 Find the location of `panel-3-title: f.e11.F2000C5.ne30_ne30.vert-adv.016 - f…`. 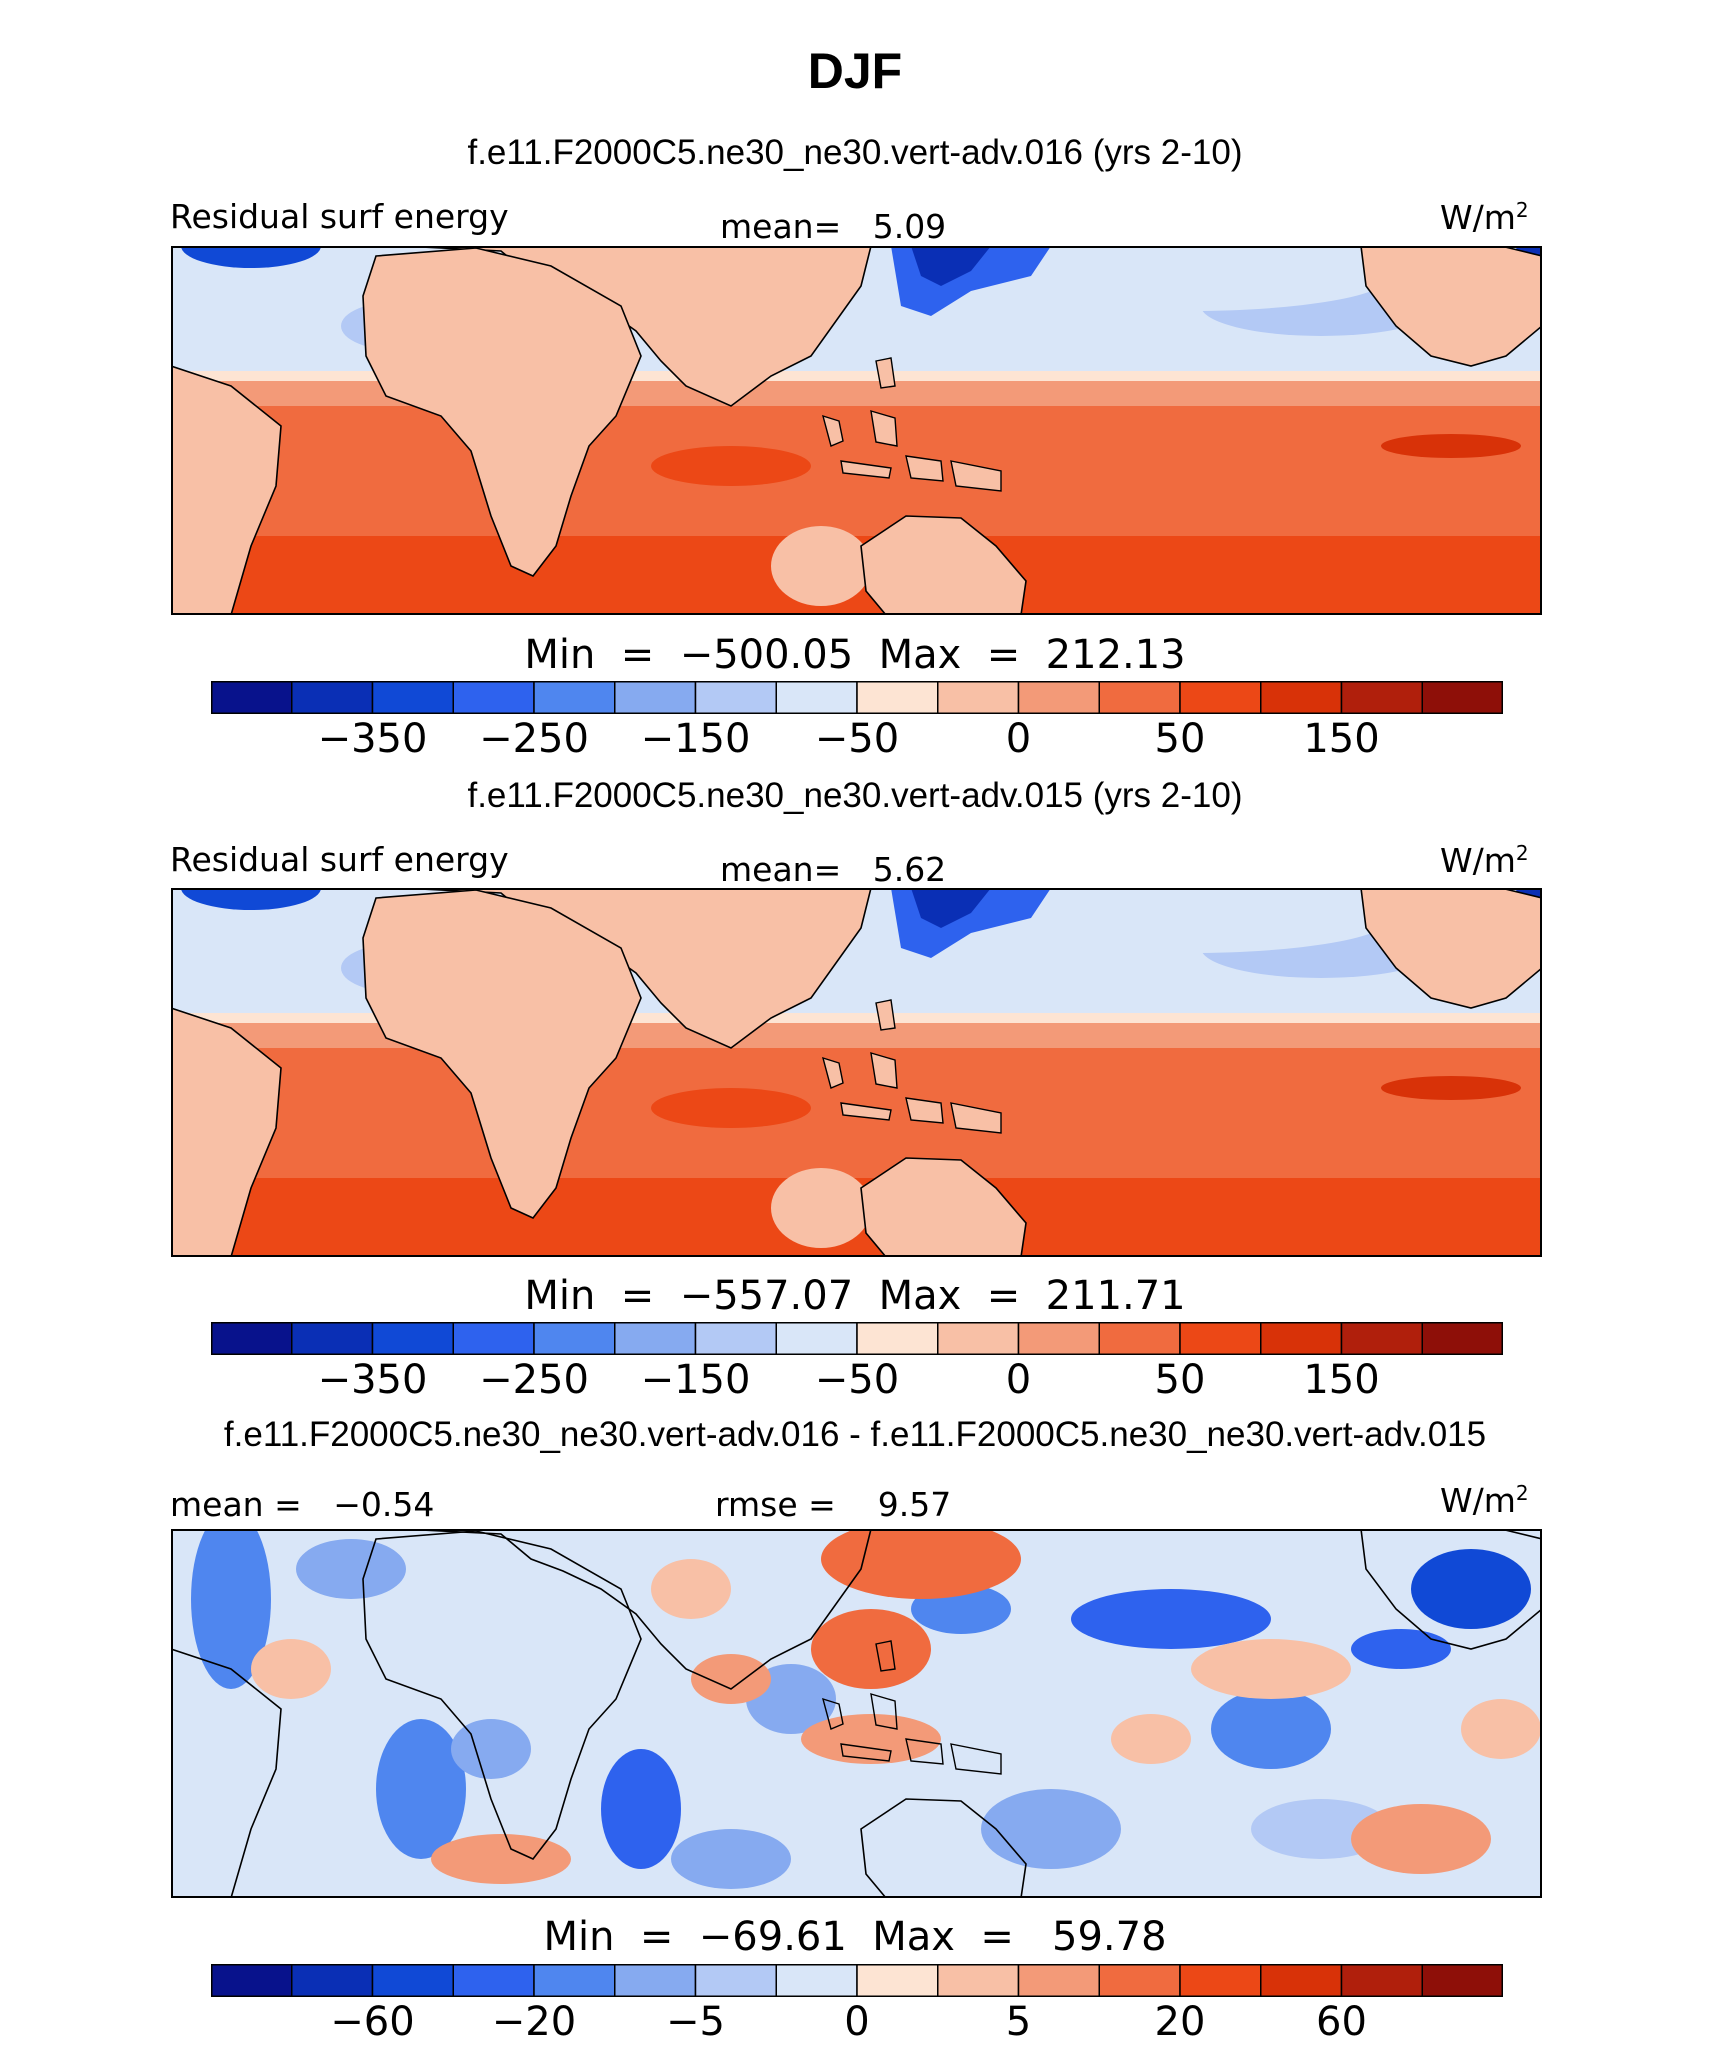

panel-3-title: f.e11.F2000C5.ne30_ne30.vert-adv.016 - f… is located at coordinates (855, 1434).